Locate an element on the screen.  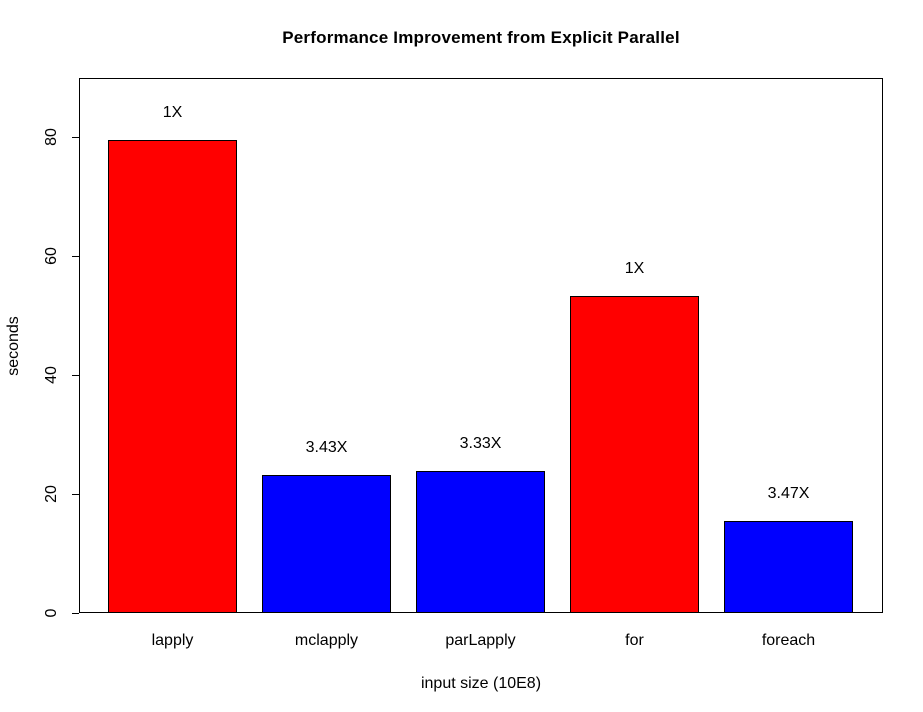
bar-value-label: 3.43X is located at coordinates (326, 448).